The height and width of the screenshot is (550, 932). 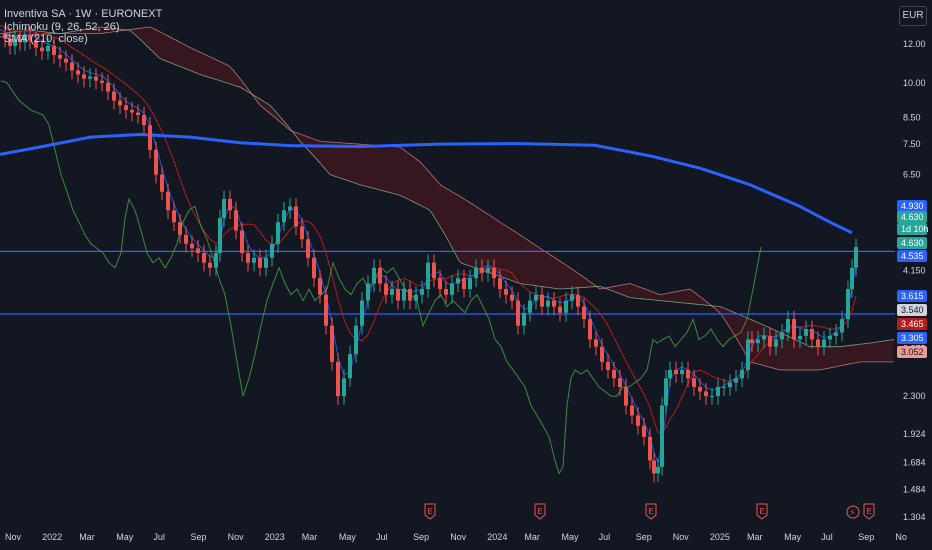 I want to click on chart-title: Inventiva SA · 1W · EURONEXT, so click(x=83, y=14).